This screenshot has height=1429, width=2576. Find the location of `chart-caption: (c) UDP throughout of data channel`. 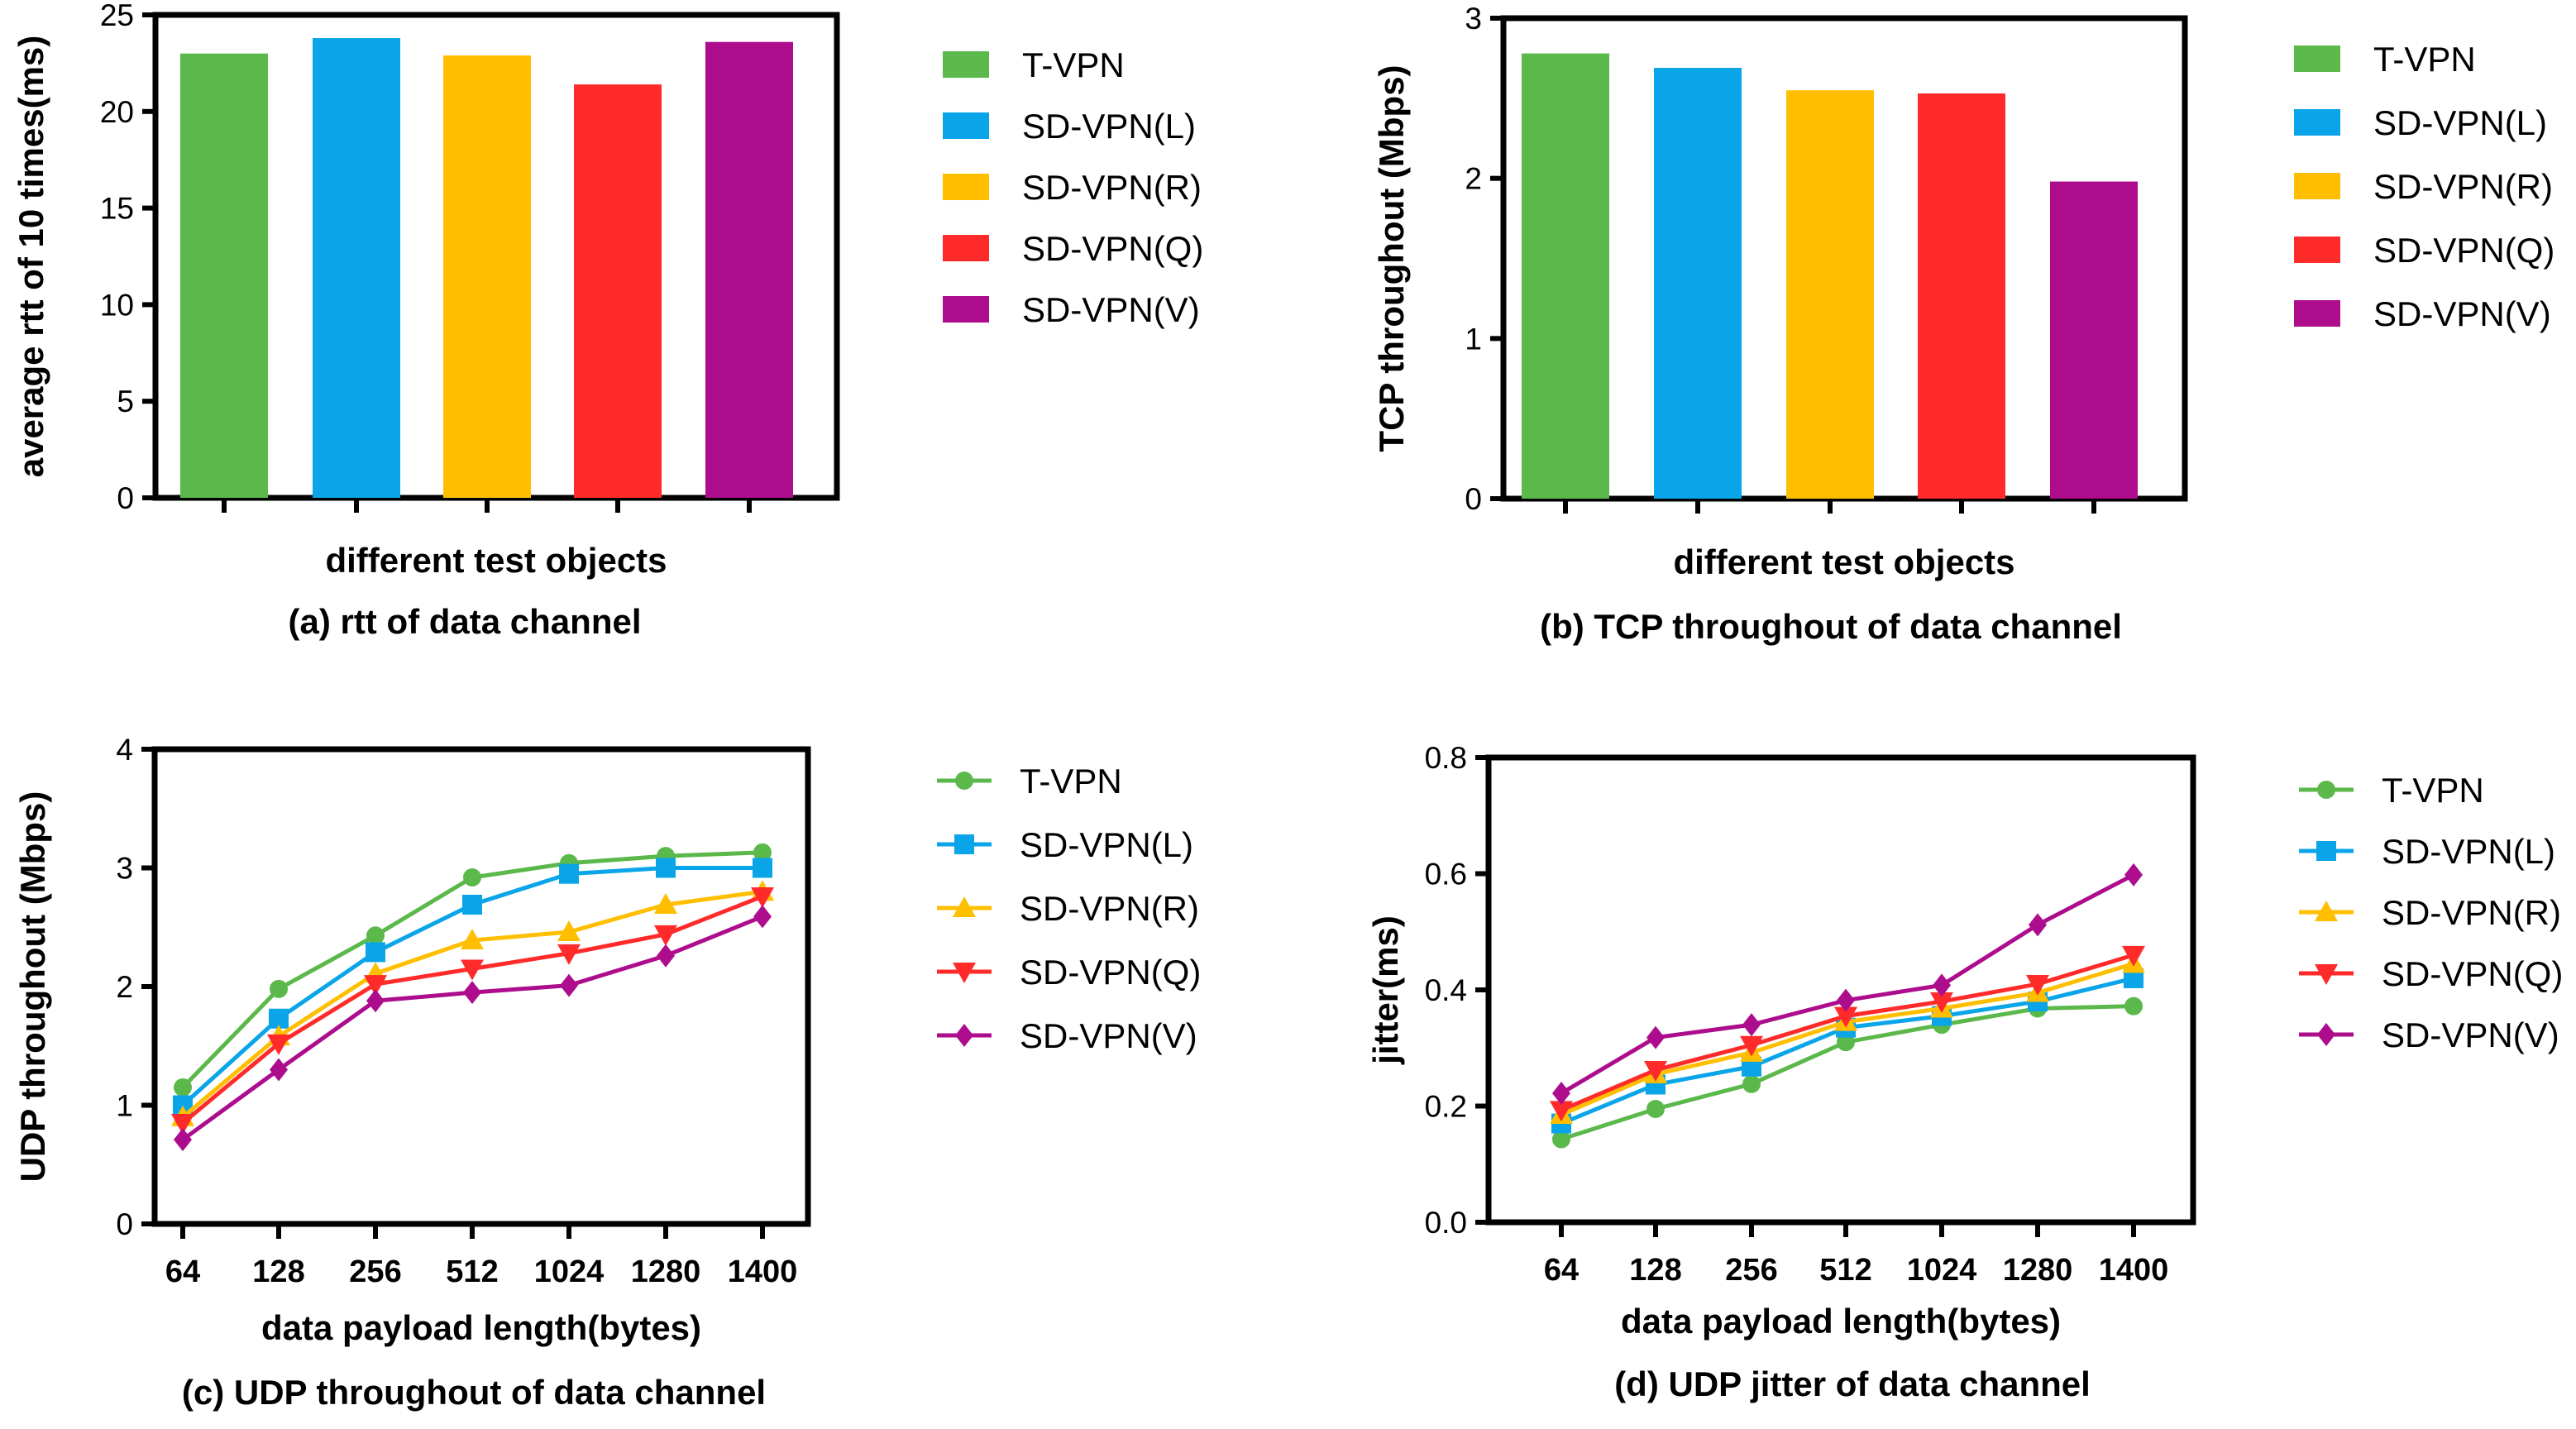

chart-caption: (c) UDP throughout of data channel is located at coordinates (474, 1392).